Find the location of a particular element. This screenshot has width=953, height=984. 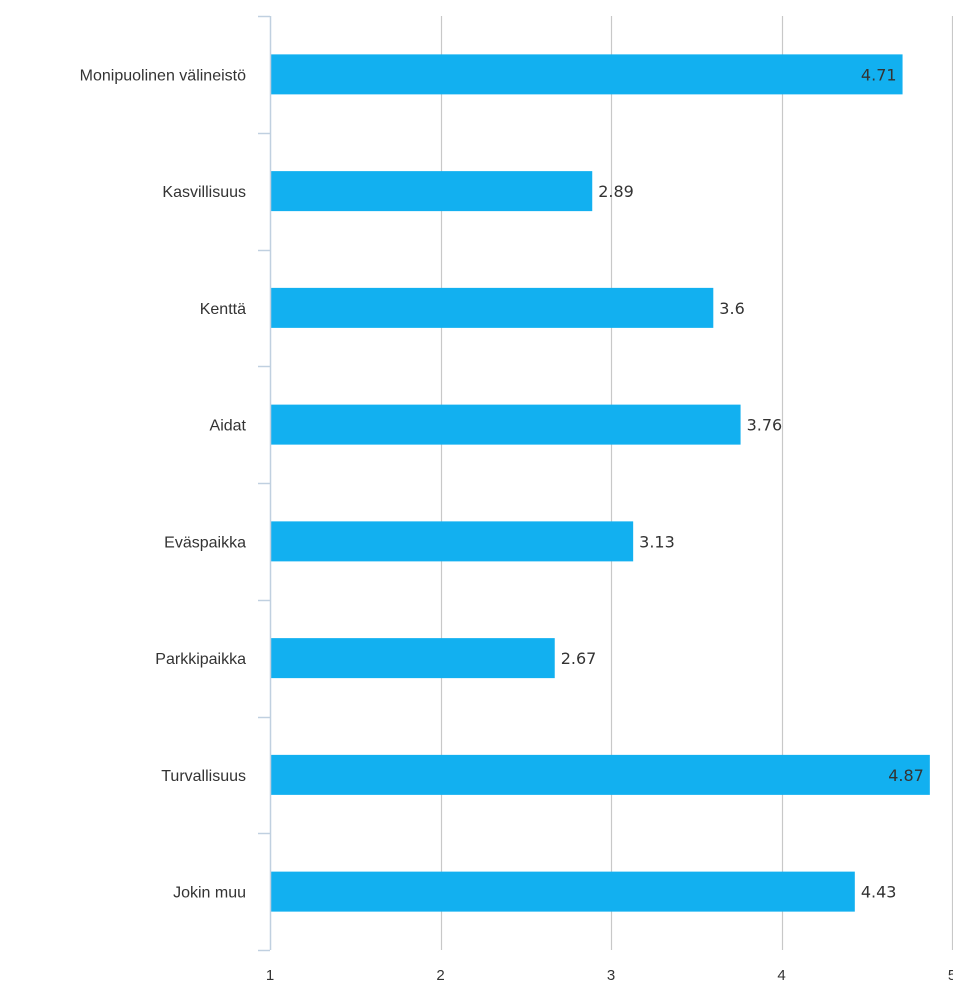

category-label: Aidat is located at coordinates (228, 426).